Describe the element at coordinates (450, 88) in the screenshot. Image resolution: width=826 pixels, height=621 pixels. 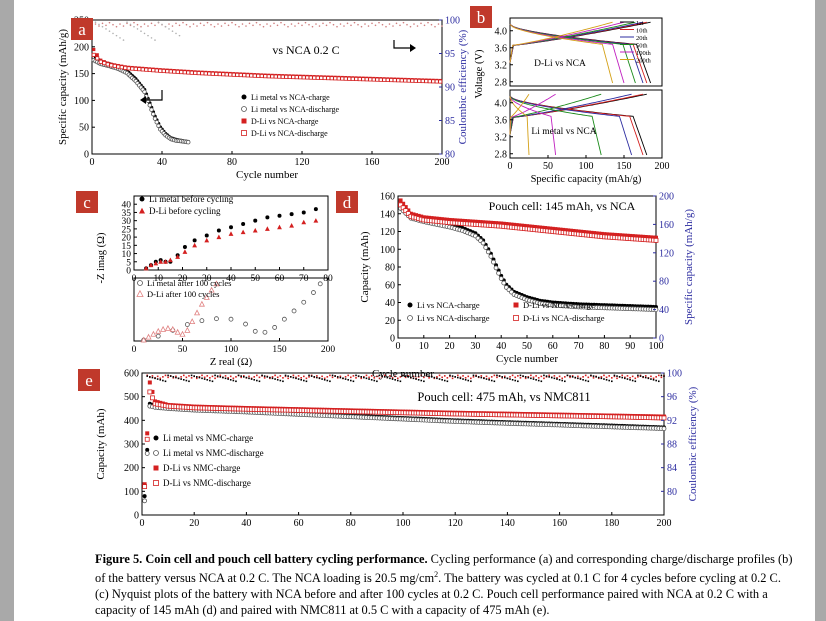
I see `chart-a-y2-tick-label: 90` at that location.